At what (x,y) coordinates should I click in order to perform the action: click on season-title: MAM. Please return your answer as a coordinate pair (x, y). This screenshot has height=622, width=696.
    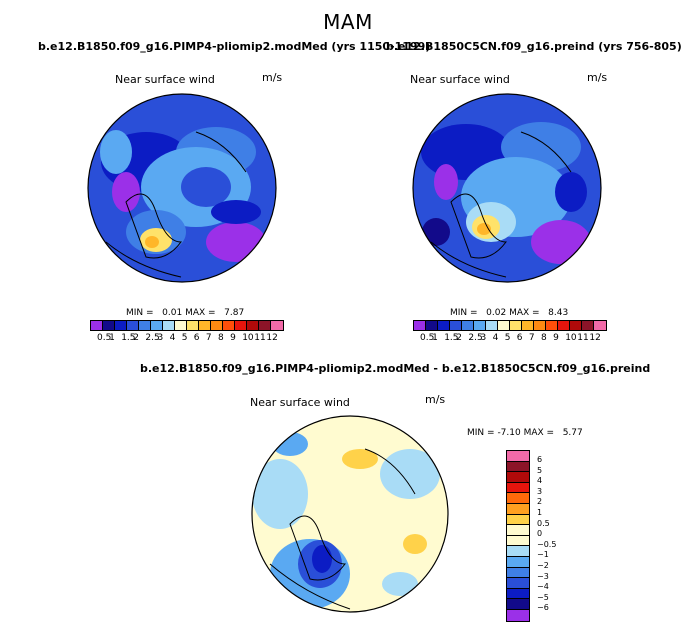
    Looking at the image, I should click on (348, 22).